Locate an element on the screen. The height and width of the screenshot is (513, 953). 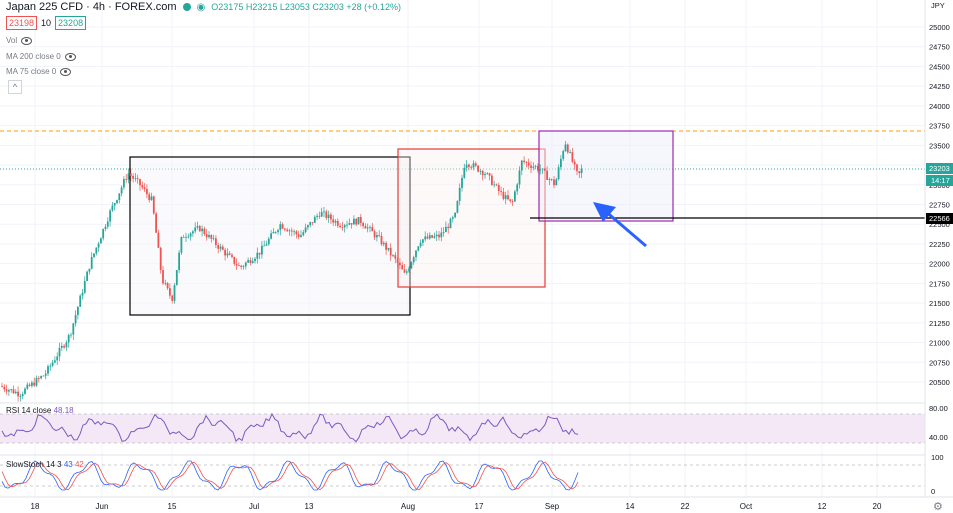
indicator-ma75: MA 75 close 0 is located at coordinates (39, 71).